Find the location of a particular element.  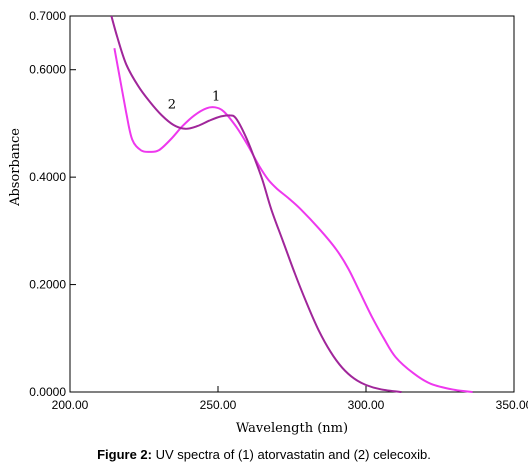

y-tick-label: 0.7000 is located at coordinates (47, 16).